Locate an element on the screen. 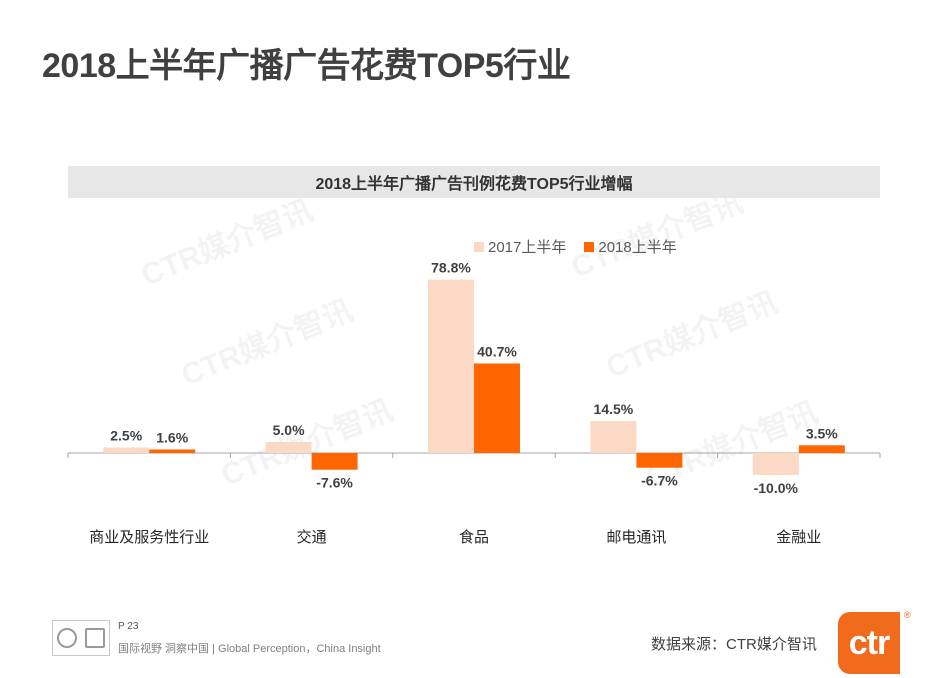 Image resolution: width=949 pixels, height=678 pixels. certification-logos is located at coordinates (81, 638).